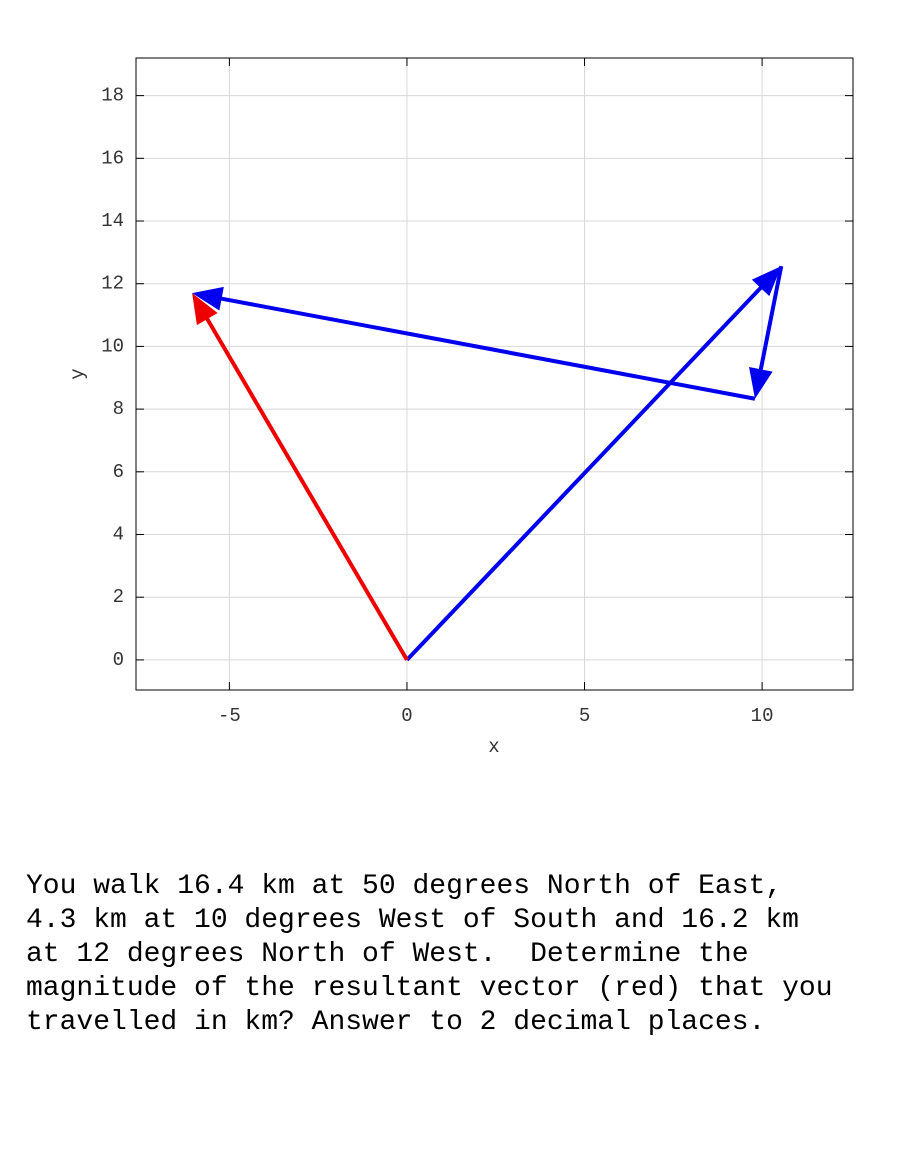 The width and height of the screenshot is (900, 1149). Describe the element at coordinates (78, 373) in the screenshot. I see `y-axis-label: y` at that location.